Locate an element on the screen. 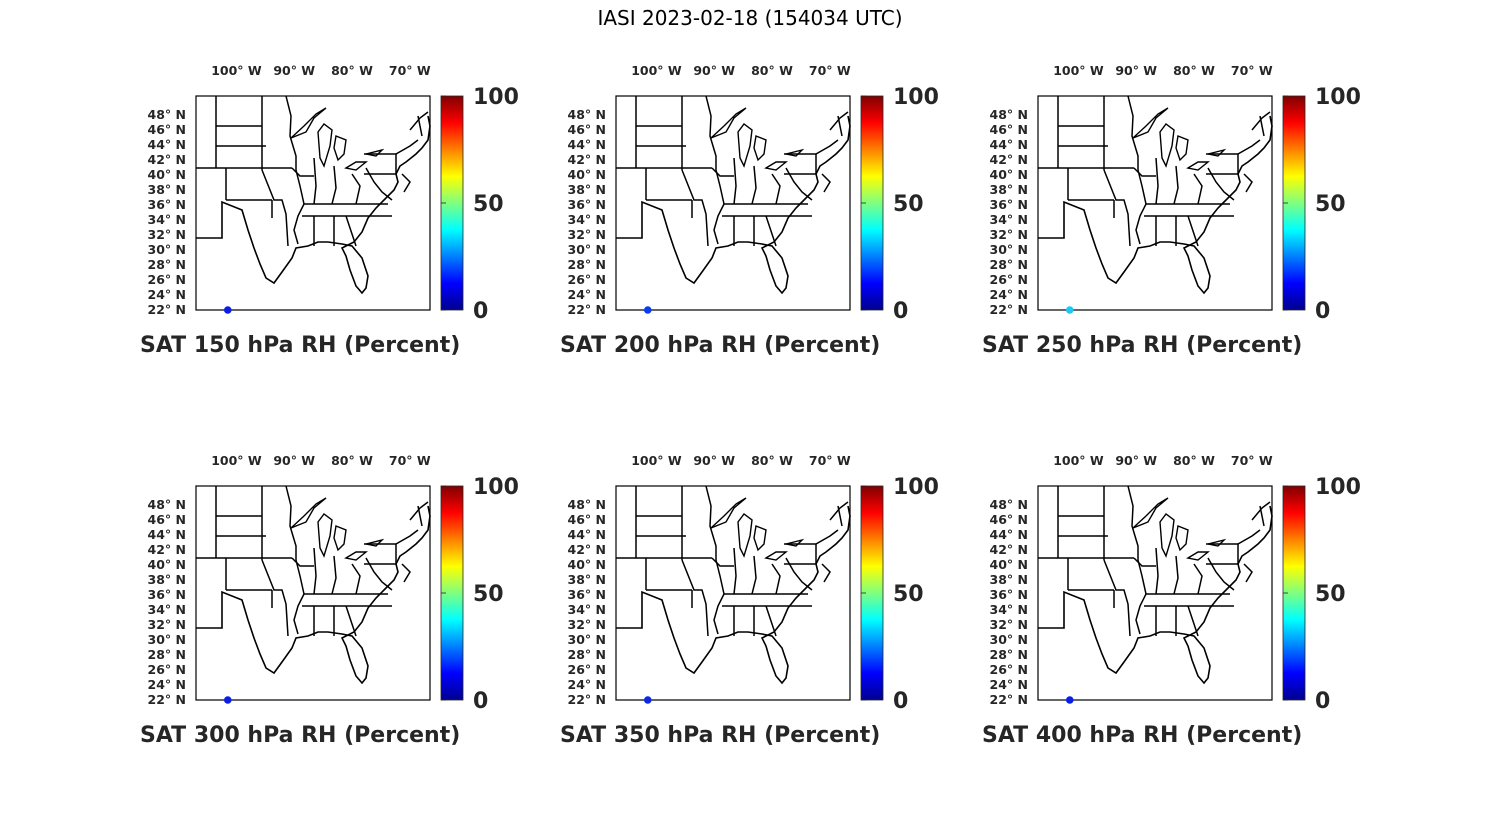 The image size is (1500, 825). map-frame is located at coordinates (1155, 593).